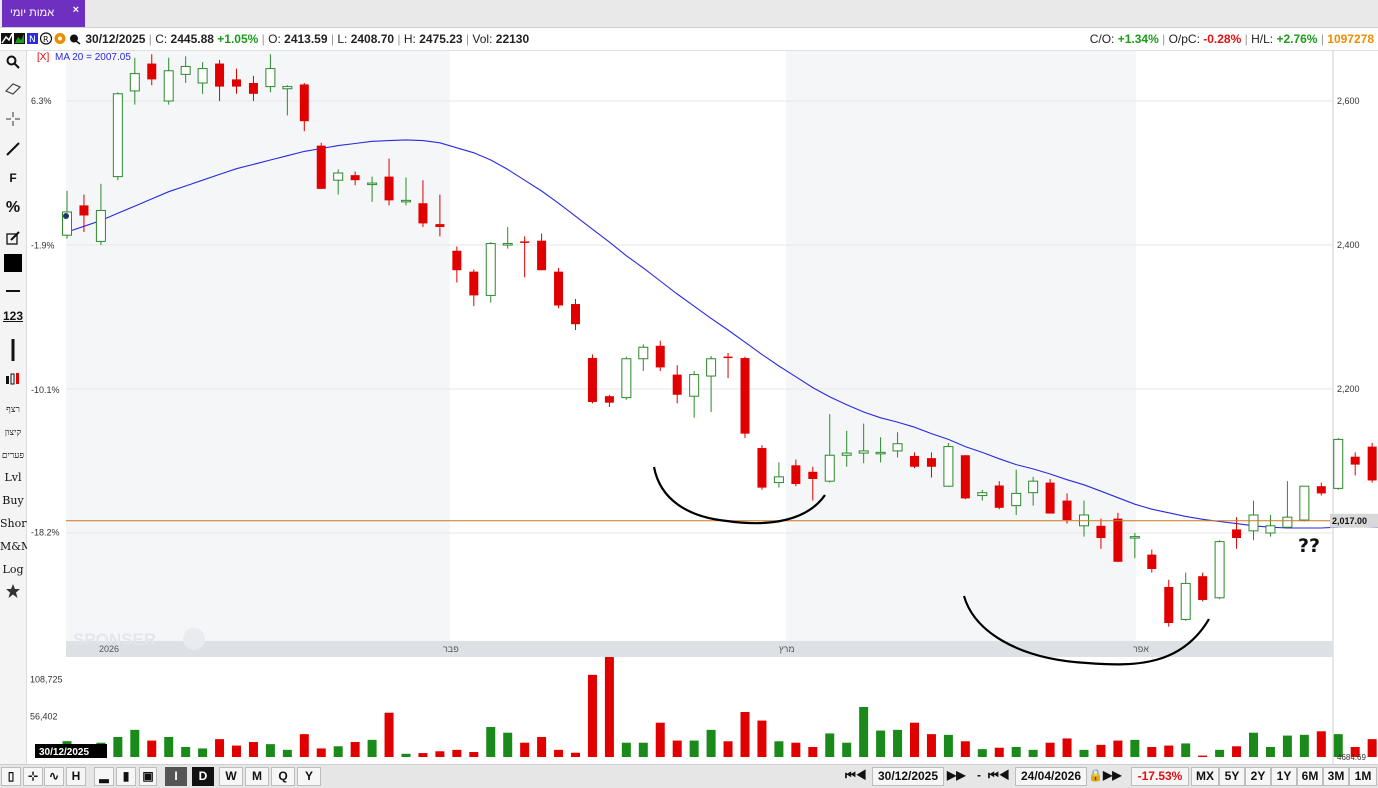  I want to click on search-icon, so click(13, 63).